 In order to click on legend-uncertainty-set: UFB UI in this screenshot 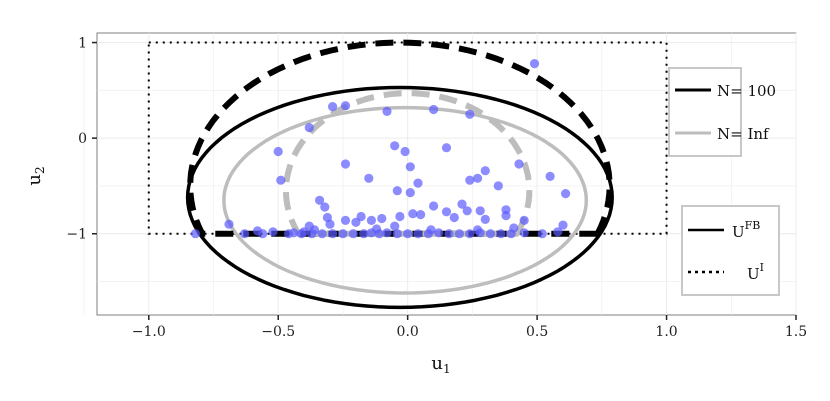, I will do `click(730, 250)`.